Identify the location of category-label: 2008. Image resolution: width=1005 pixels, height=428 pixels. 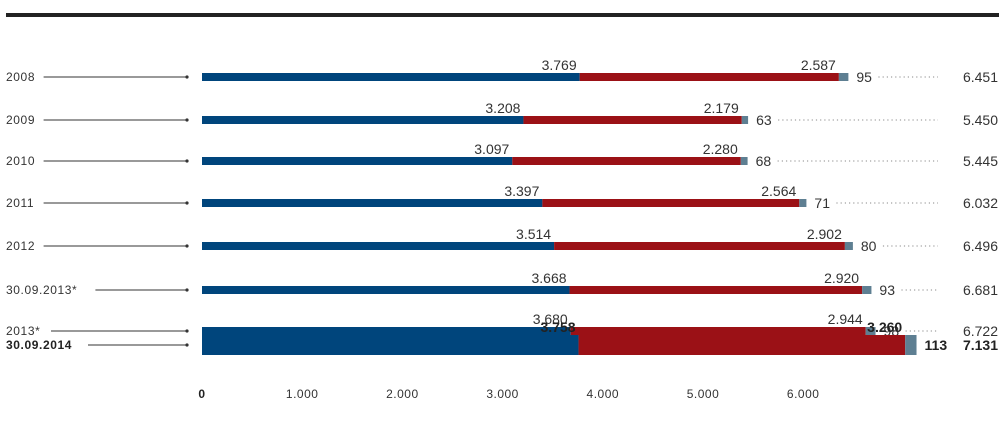
(20, 77).